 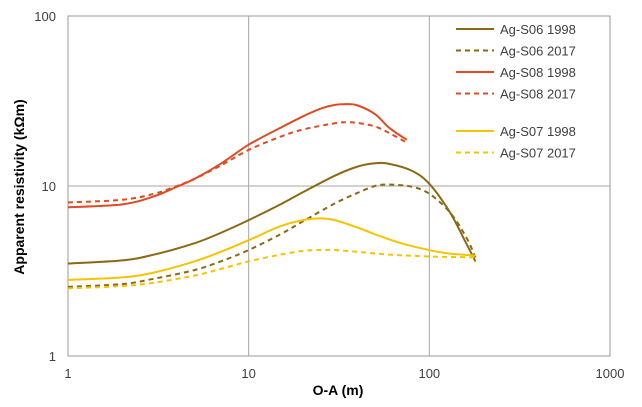 What do you see at coordinates (538, 72) in the screenshot?
I see `legend-label: Ag-S08 1998` at bounding box center [538, 72].